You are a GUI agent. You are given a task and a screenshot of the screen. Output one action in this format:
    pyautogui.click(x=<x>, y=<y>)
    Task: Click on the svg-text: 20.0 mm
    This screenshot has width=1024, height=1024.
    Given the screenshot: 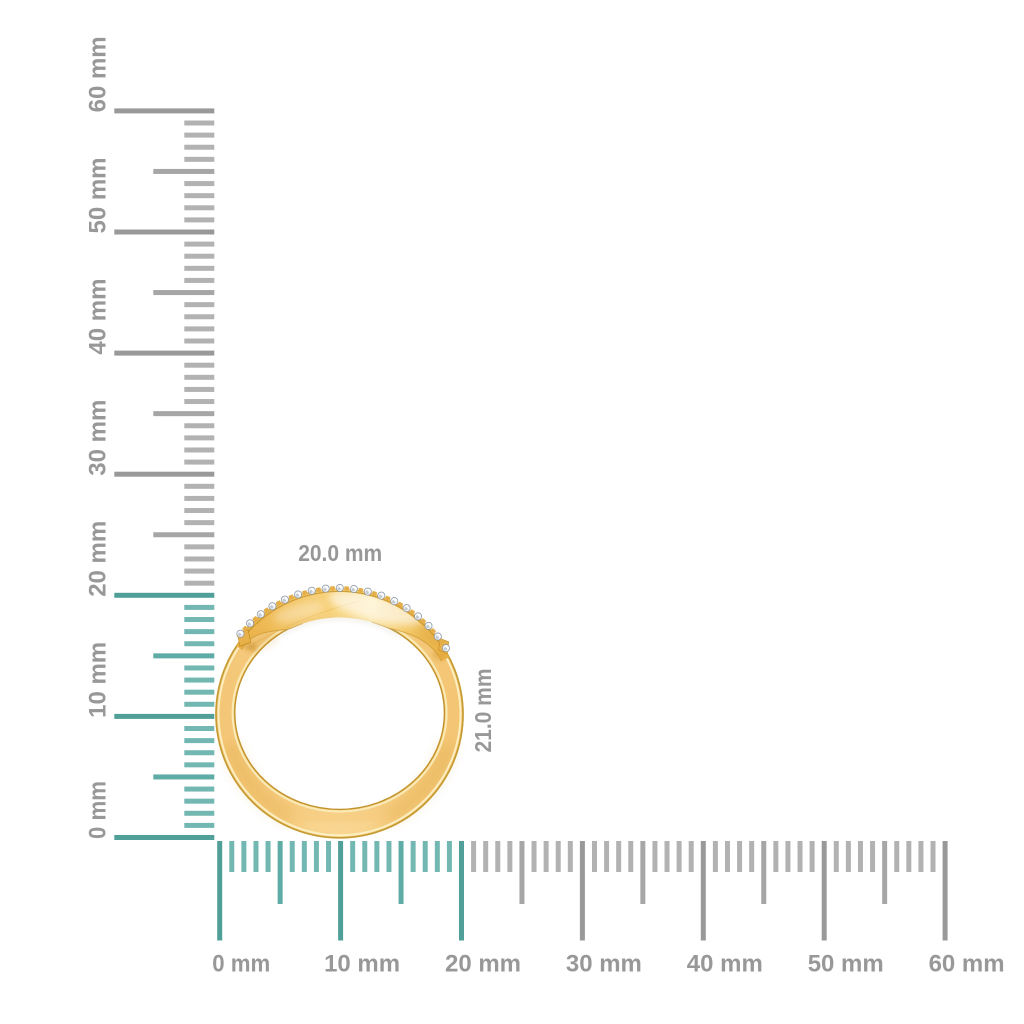 What is the action you would take?
    pyautogui.click(x=340, y=553)
    